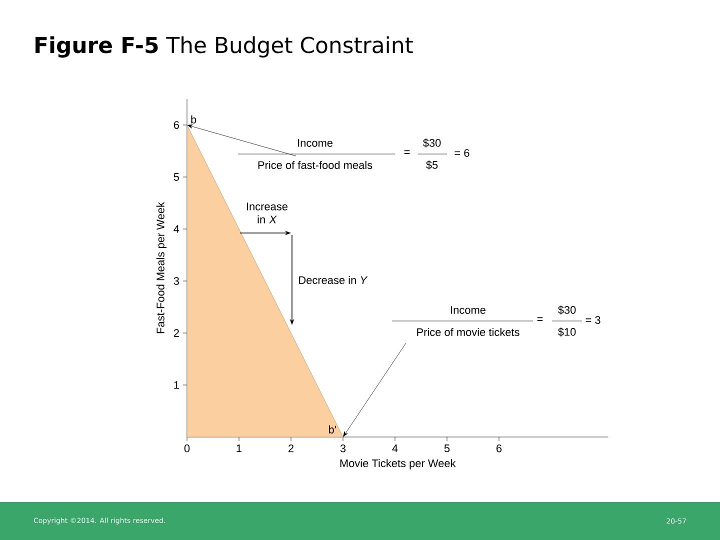  Describe the element at coordinates (447, 448) in the screenshot. I see `x-tick-label: 5` at that location.